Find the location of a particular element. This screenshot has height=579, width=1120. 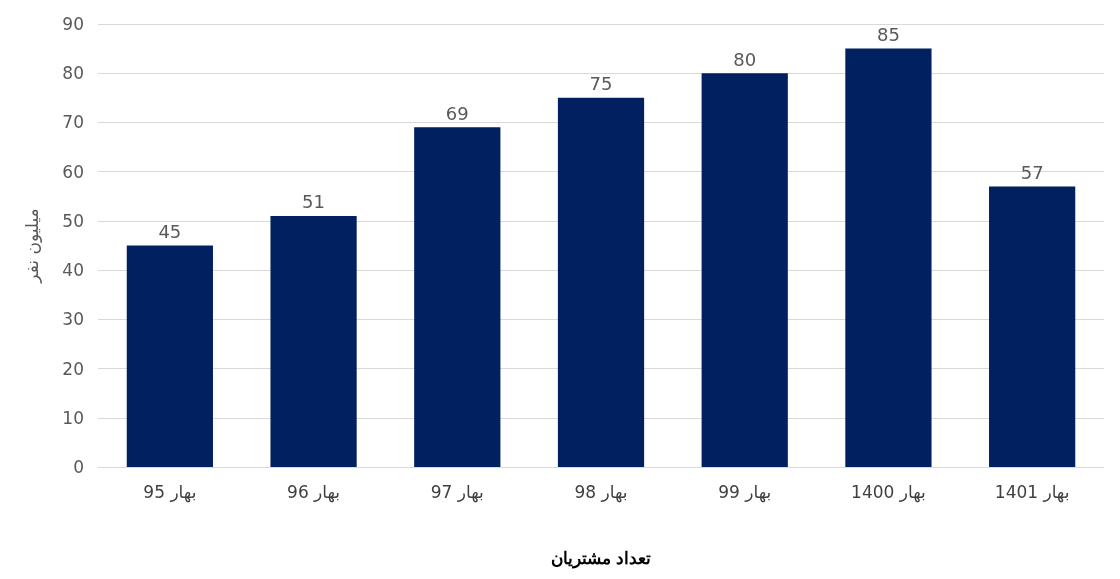

x-tick-label: بهار 96 is located at coordinates (314, 492).